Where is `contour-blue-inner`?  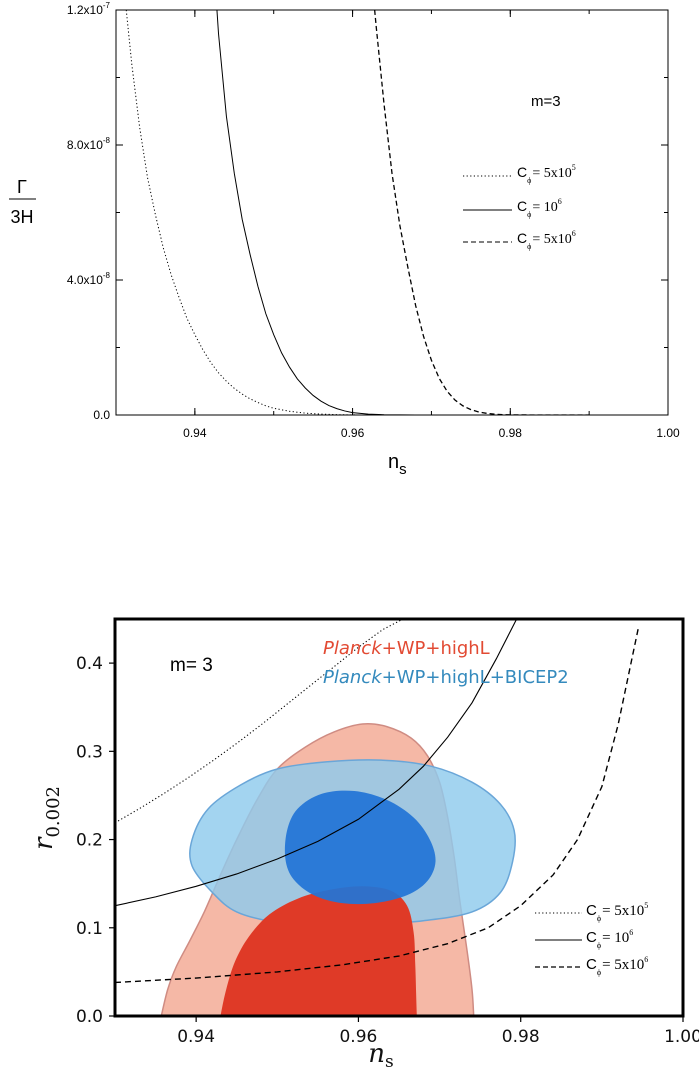 contour-blue-inner is located at coordinates (360, 847).